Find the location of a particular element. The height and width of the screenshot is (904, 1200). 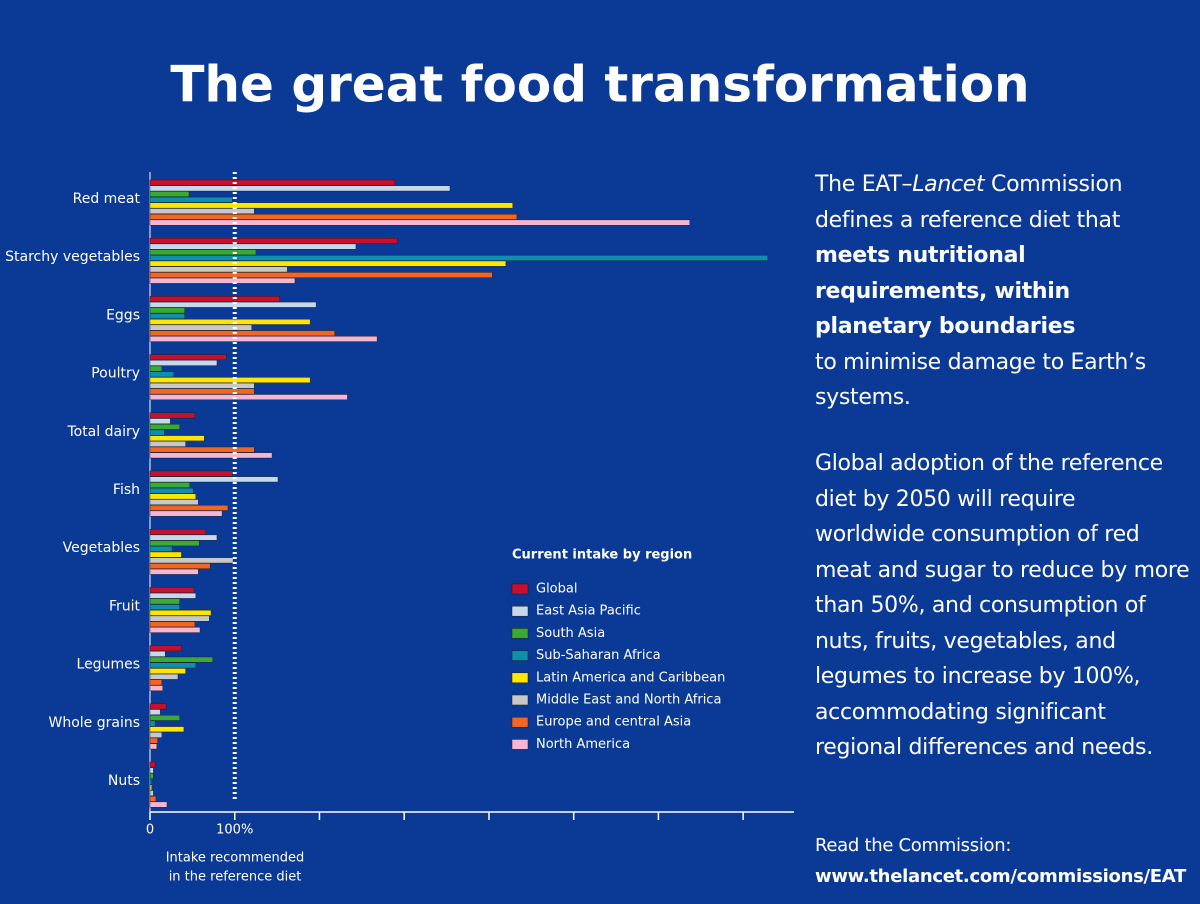

y-tick-label: Eggs is located at coordinates (123, 315).